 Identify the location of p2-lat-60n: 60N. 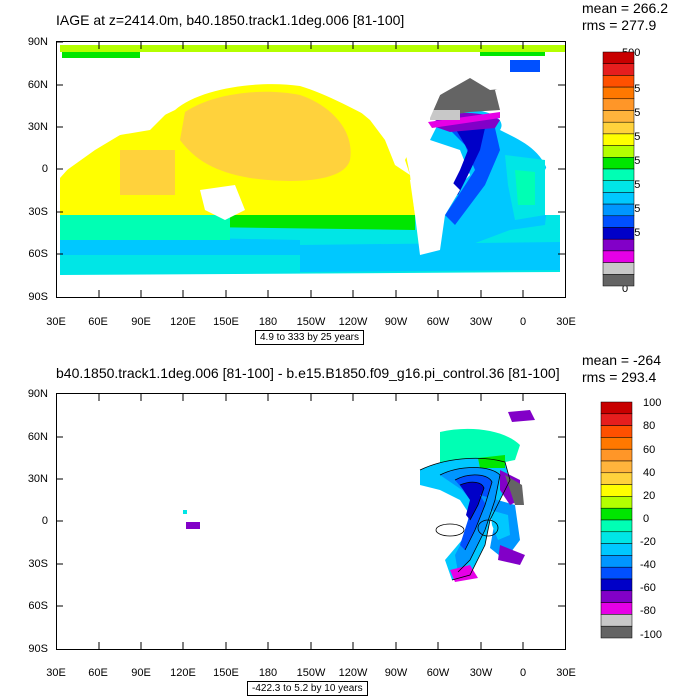
(37, 437).